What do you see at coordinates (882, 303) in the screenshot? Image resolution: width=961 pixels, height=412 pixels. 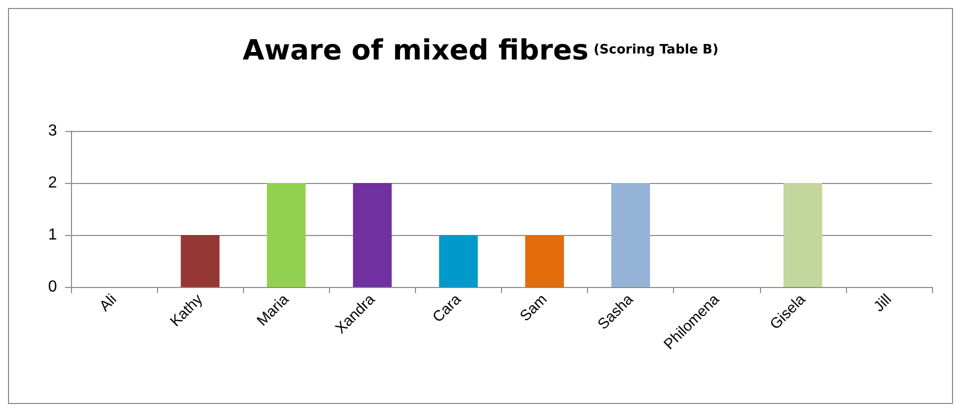 I see `x-tick-label: Jill` at bounding box center [882, 303].